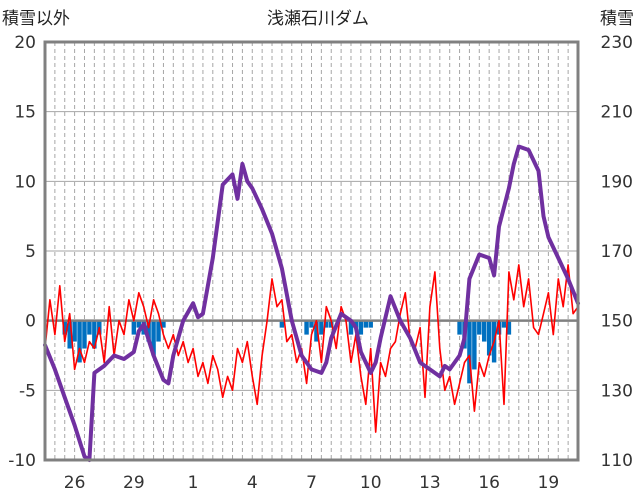 The height and width of the screenshot is (501, 636). I want to click on y-right-tick-label: 190, so click(617, 182).